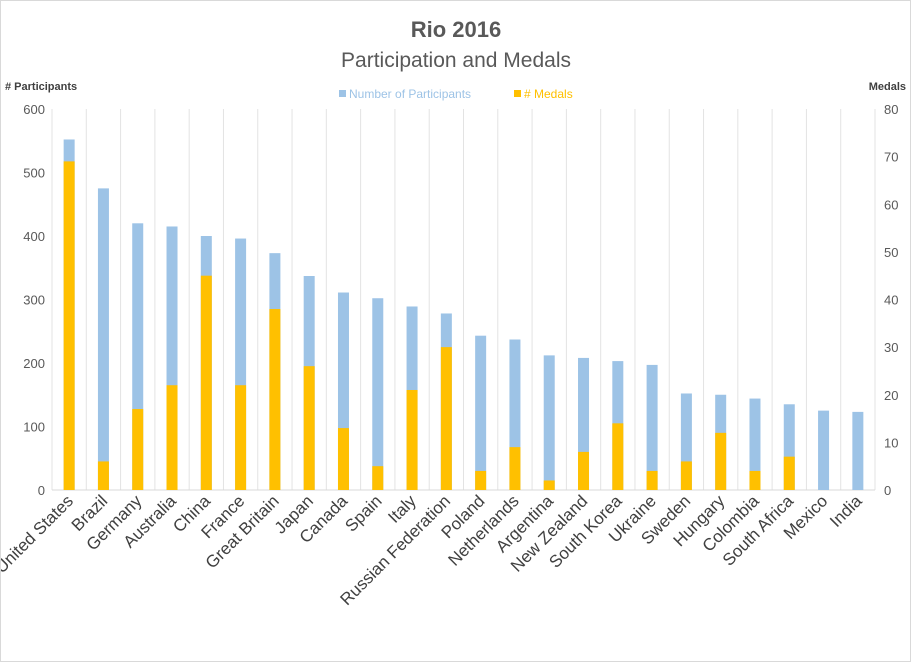 The height and width of the screenshot is (662, 911). What do you see at coordinates (456, 29) in the screenshot?
I see `chart-title: Rio 2016` at bounding box center [456, 29].